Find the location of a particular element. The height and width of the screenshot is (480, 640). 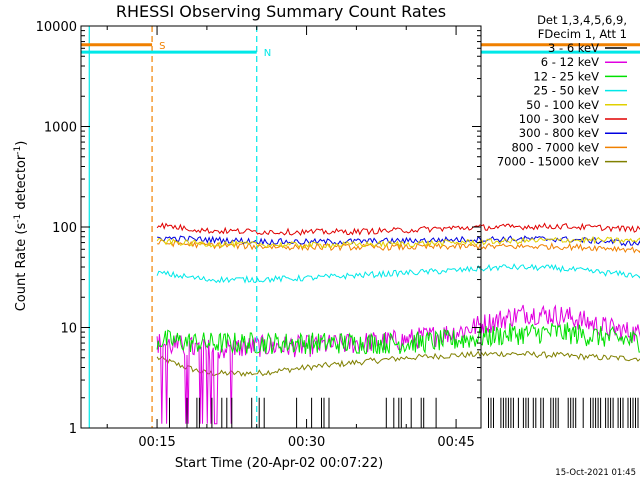

legend-entry-label: 800 - 7000 keV is located at coordinates (555, 147).